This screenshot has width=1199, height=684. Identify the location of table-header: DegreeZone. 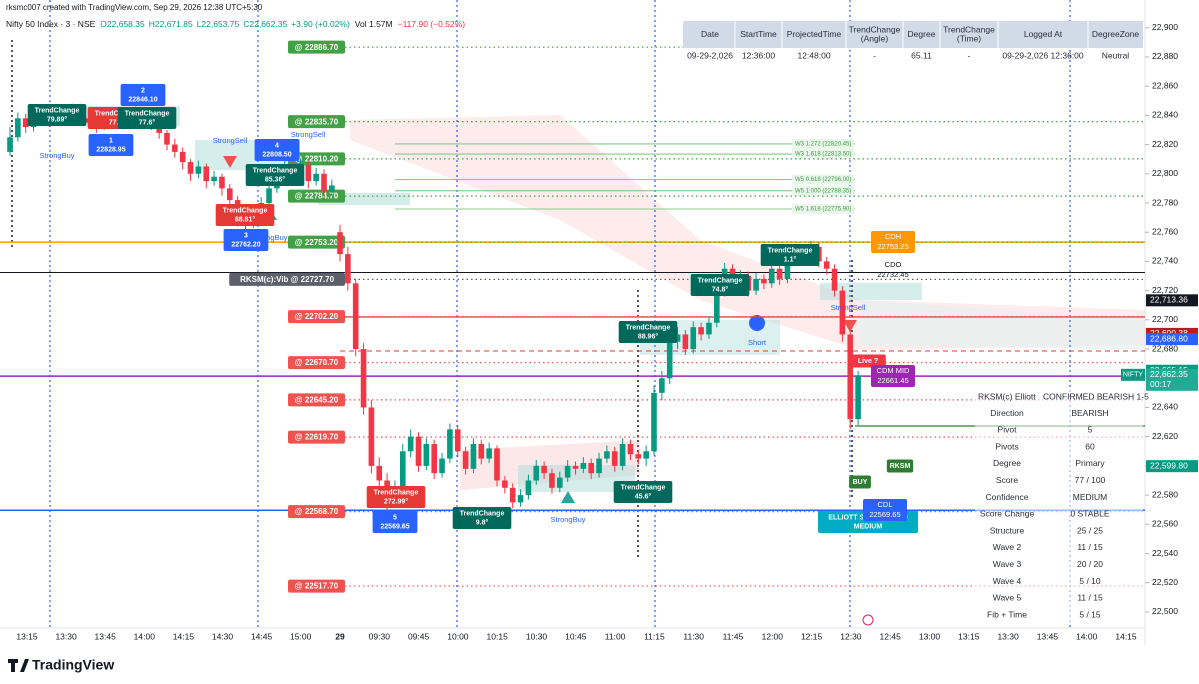
(1116, 34).